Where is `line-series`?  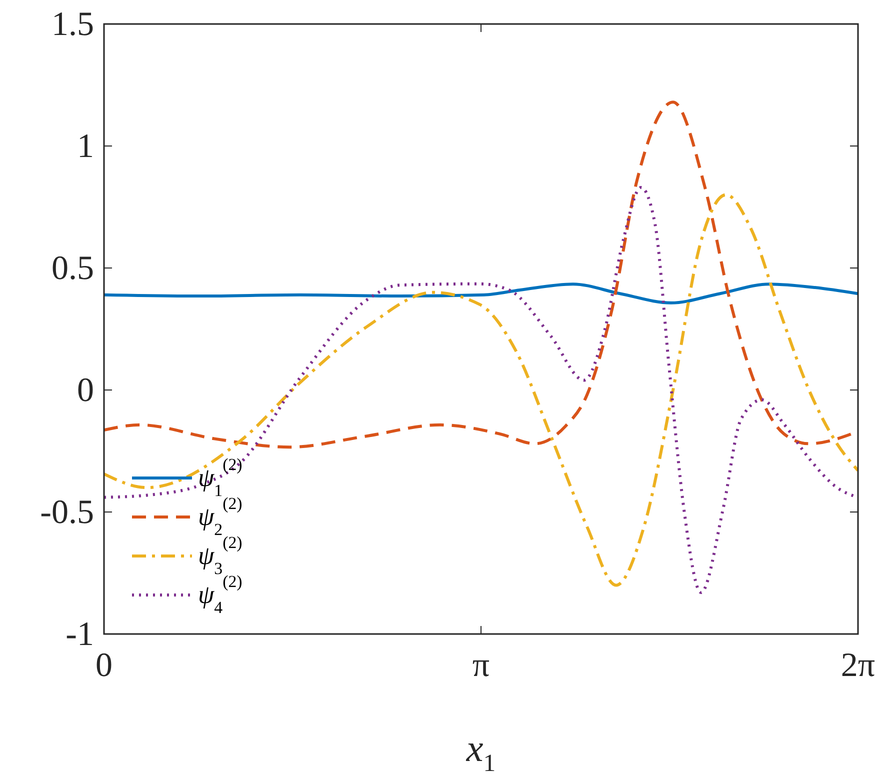 line-series is located at coordinates (481, 293).